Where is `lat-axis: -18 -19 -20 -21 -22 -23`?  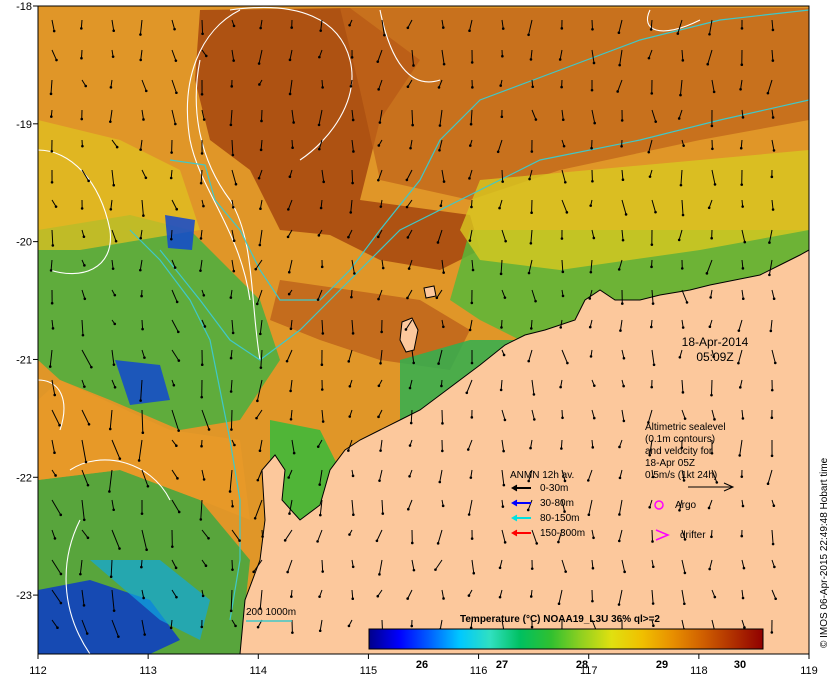
lat-axis: -18 -19 -20 -21 -22 -23 is located at coordinates (27, 301).